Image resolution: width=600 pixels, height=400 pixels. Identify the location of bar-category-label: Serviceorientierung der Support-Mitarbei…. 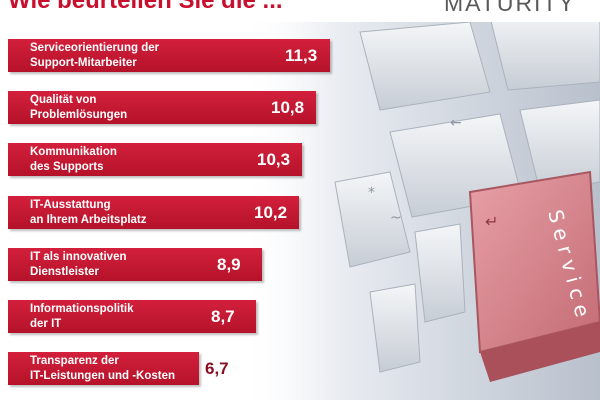
(95, 55).